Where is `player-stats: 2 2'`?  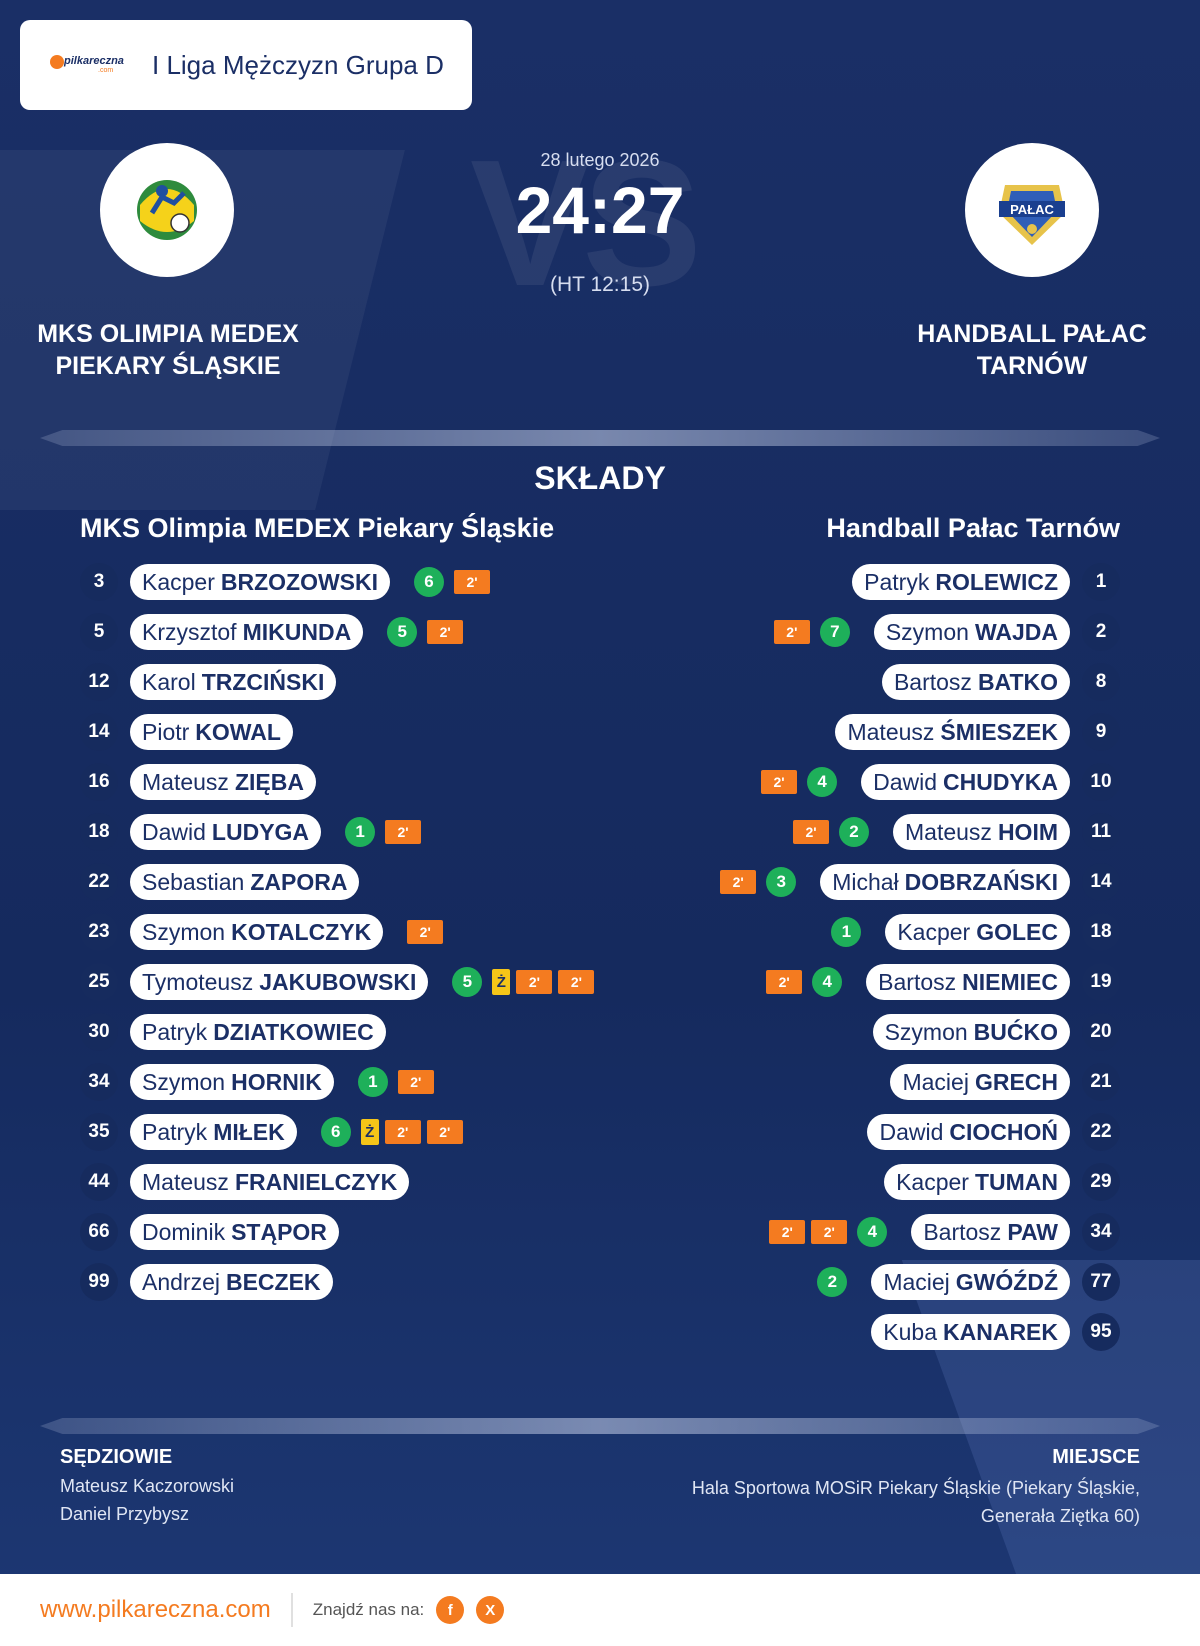
player-stats: 2 2' is located at coordinates (828, 832).